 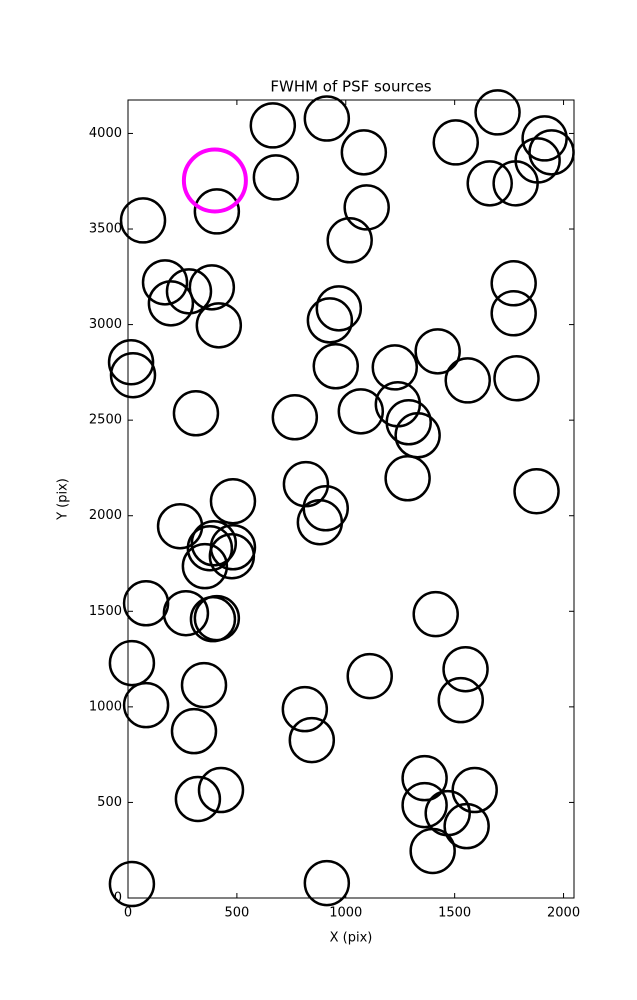 I want to click on y-tick-label: 3500, so click(x=105, y=229).